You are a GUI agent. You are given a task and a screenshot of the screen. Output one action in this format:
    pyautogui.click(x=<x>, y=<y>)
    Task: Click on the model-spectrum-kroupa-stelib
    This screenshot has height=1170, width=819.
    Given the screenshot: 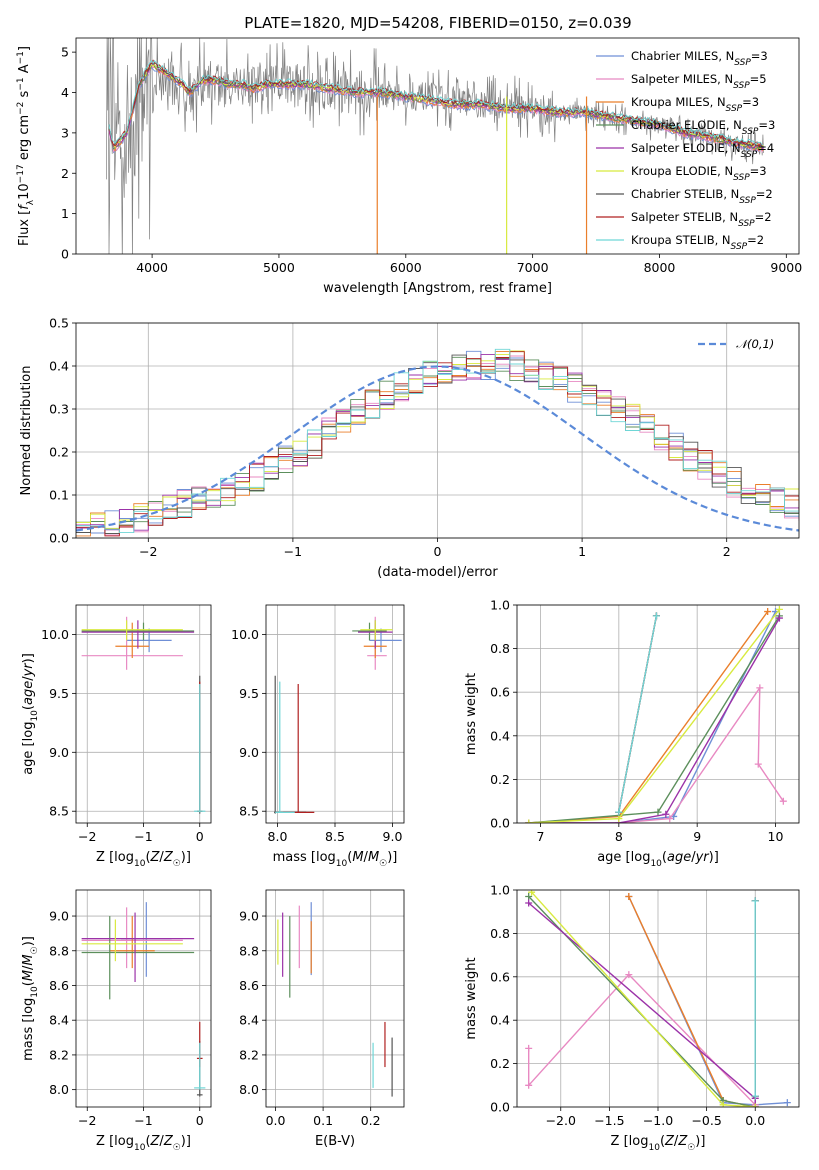 What is the action you would take?
    pyautogui.click(x=436, y=102)
    